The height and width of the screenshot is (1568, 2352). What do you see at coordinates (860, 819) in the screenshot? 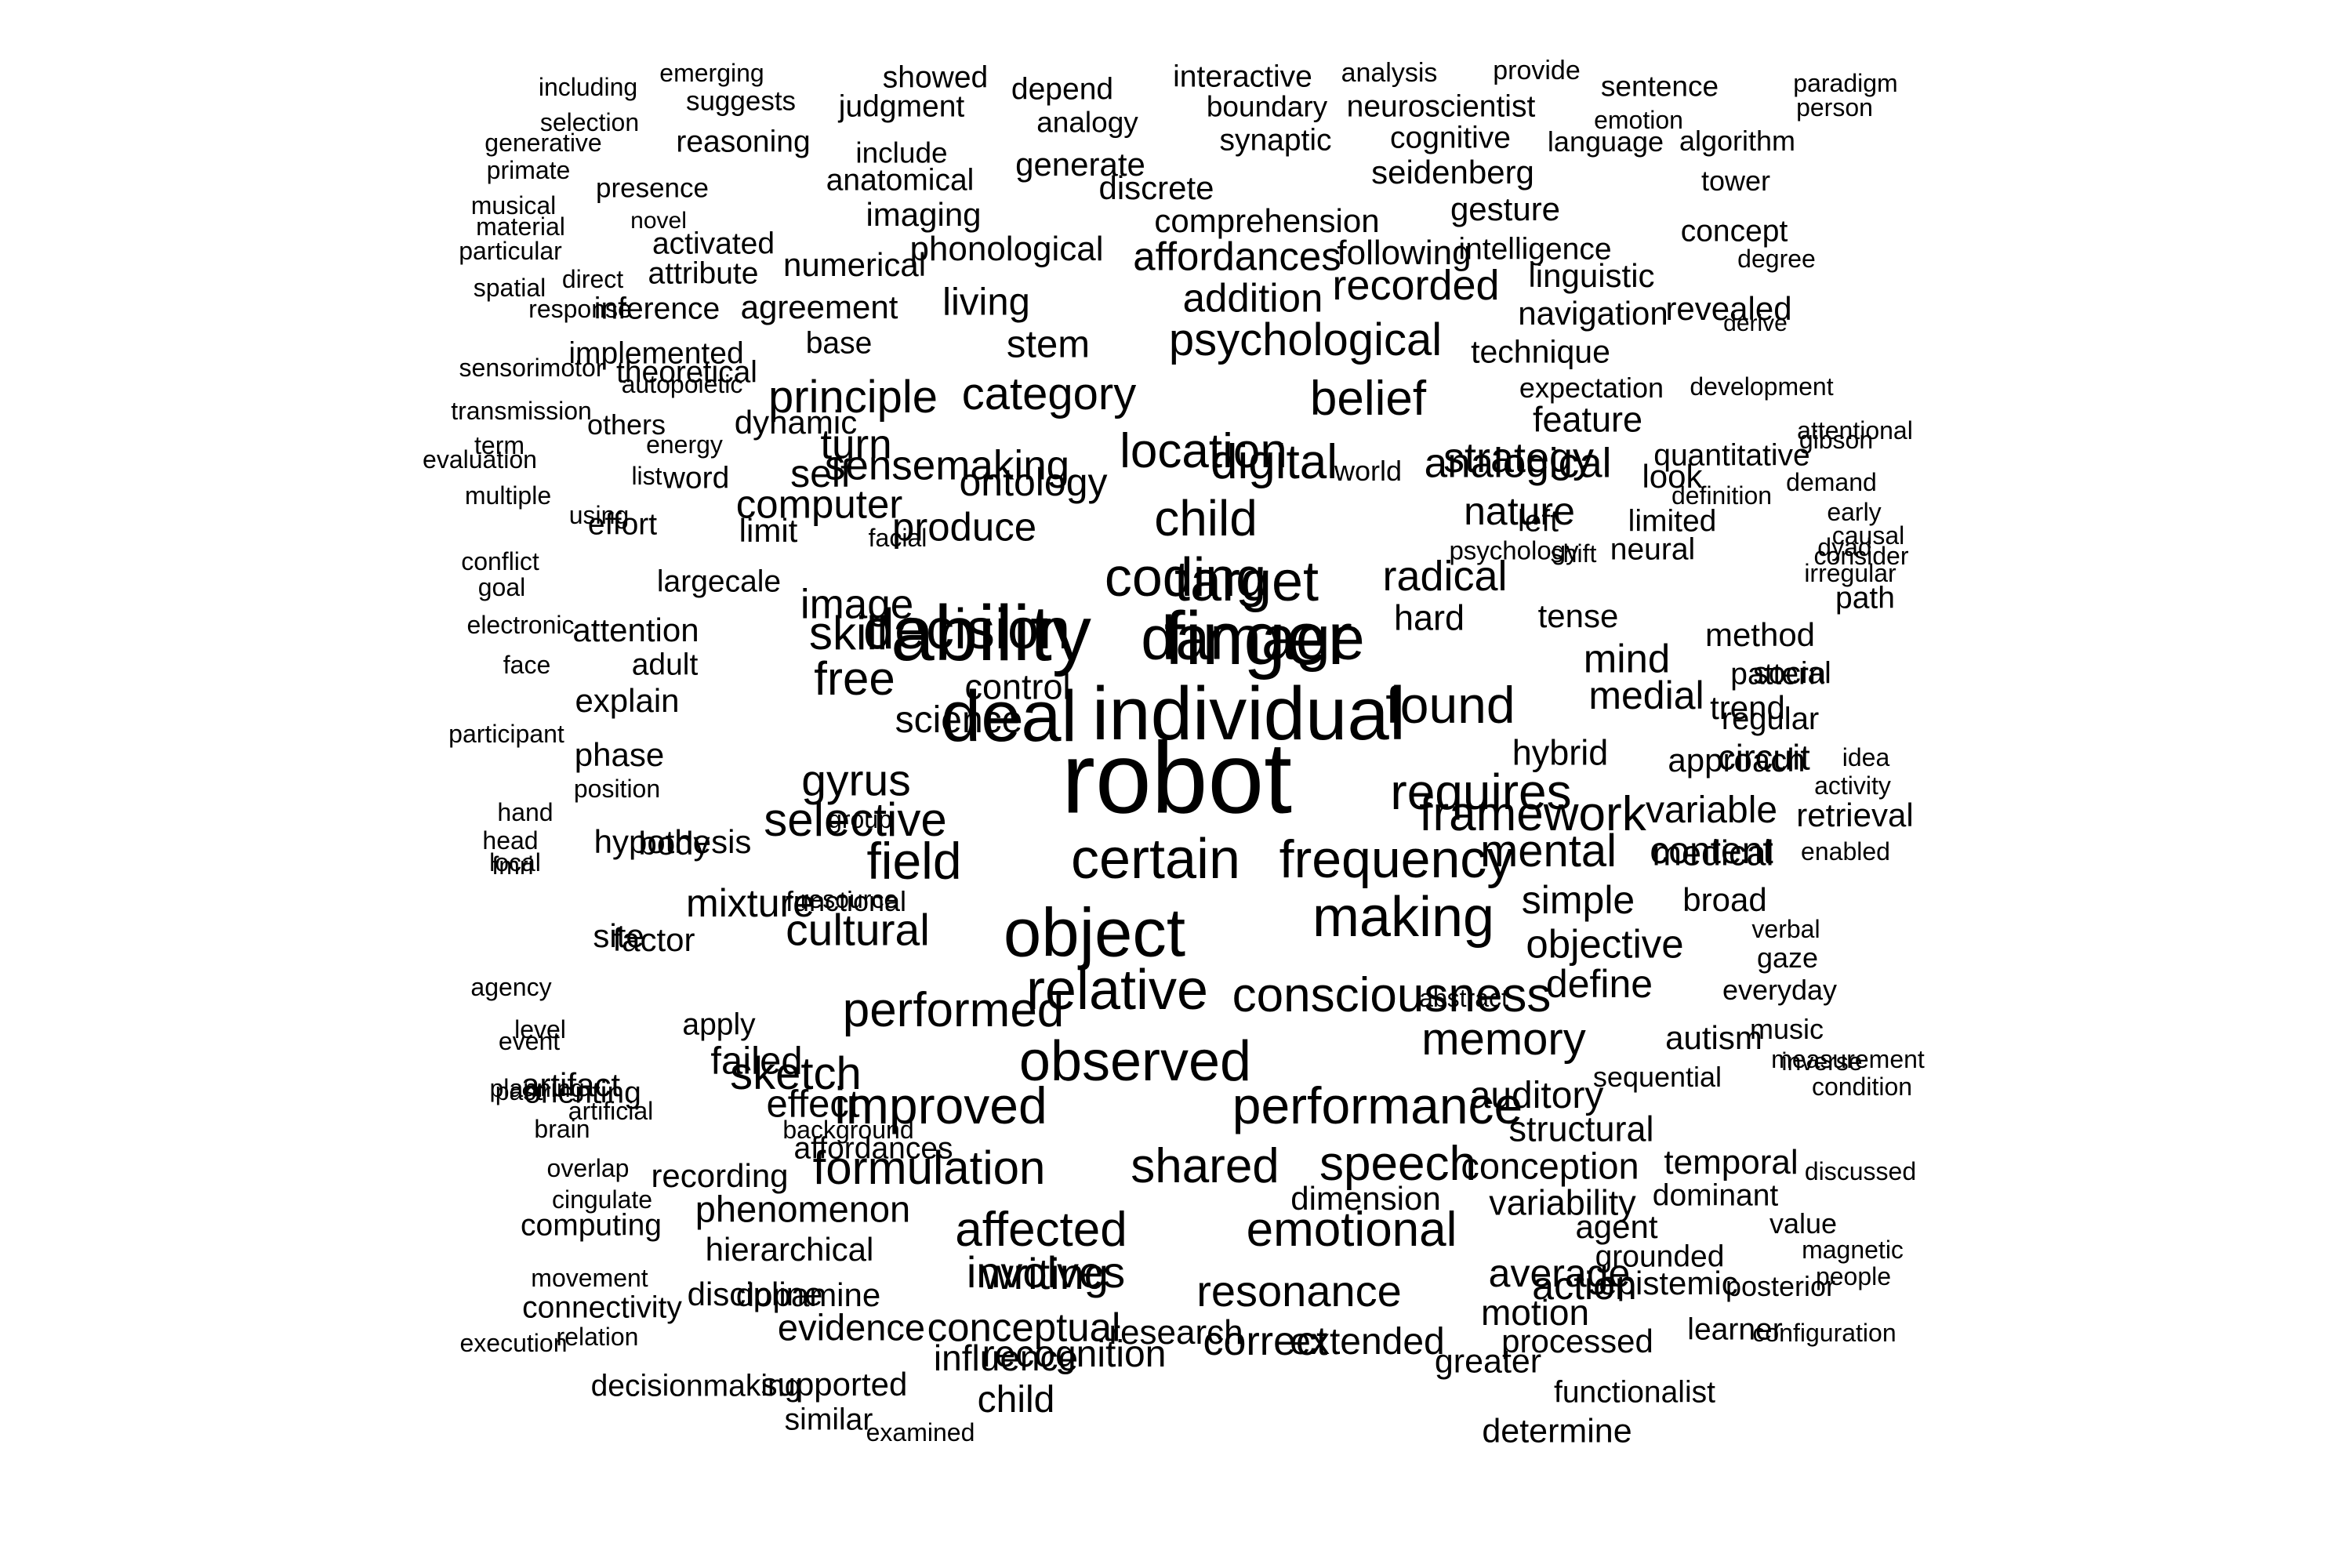
I see `word-group: group` at bounding box center [860, 819].